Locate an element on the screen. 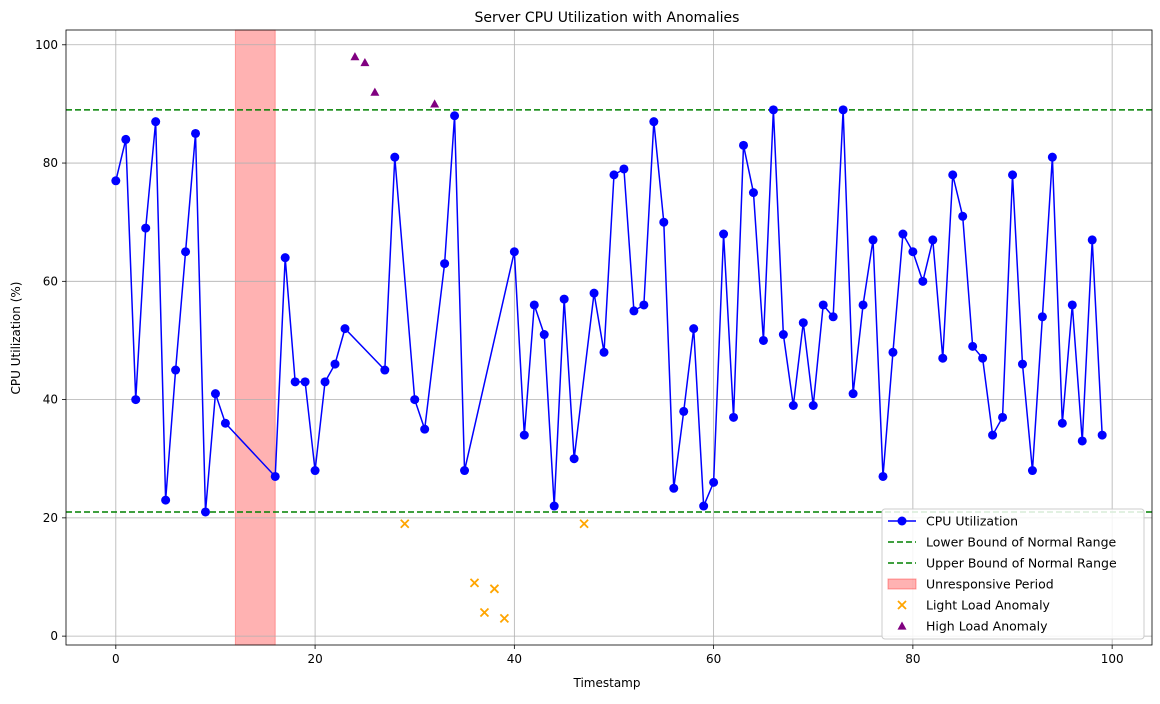  x-axis-label: Timestamp is located at coordinates (607, 683).